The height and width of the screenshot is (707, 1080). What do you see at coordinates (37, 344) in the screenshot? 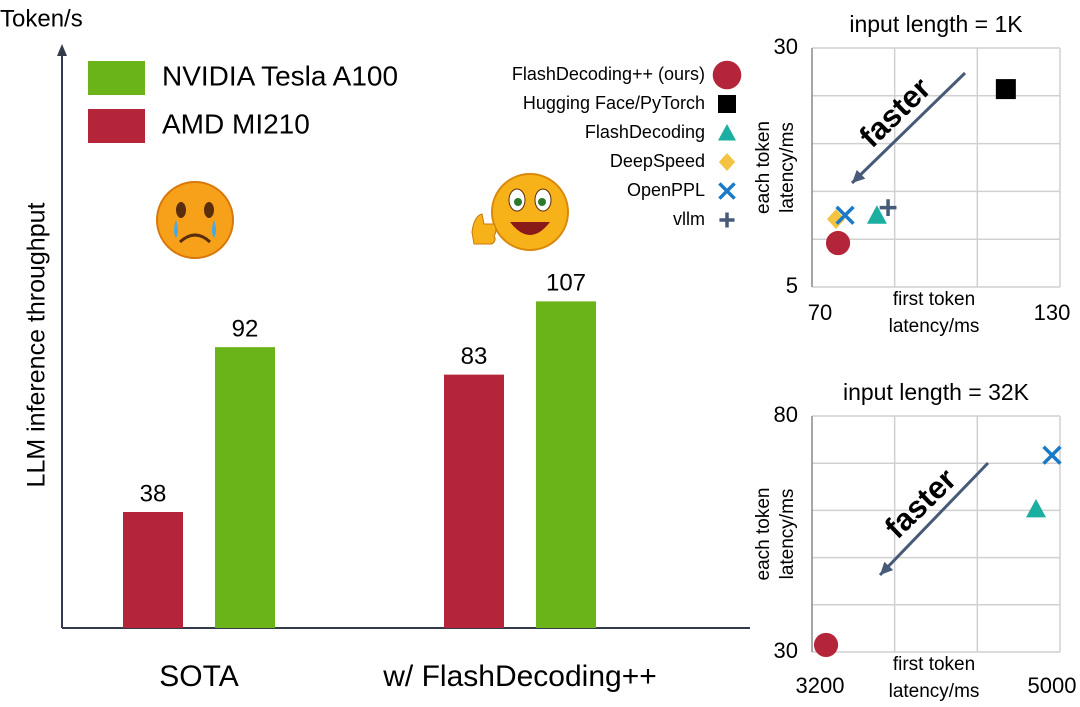
I see `y-axis-label: LLM inference throughput` at bounding box center [37, 344].